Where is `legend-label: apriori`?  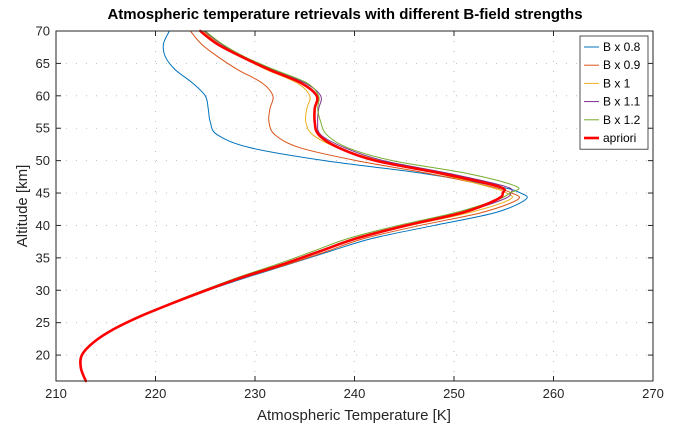 legend-label: apriori is located at coordinates (619, 138).